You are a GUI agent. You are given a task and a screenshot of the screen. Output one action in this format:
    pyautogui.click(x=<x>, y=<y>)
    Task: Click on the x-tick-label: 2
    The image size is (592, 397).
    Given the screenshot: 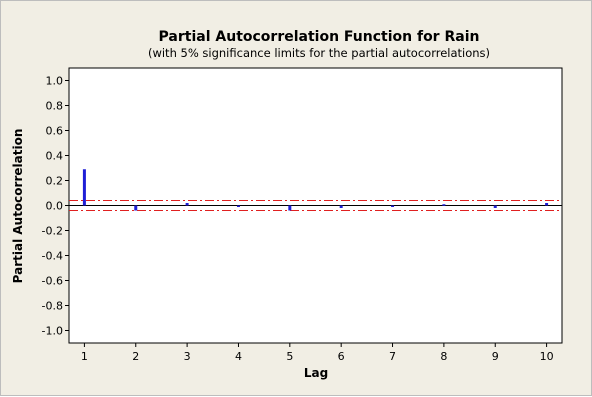 What is the action you would take?
    pyautogui.click(x=135, y=356)
    